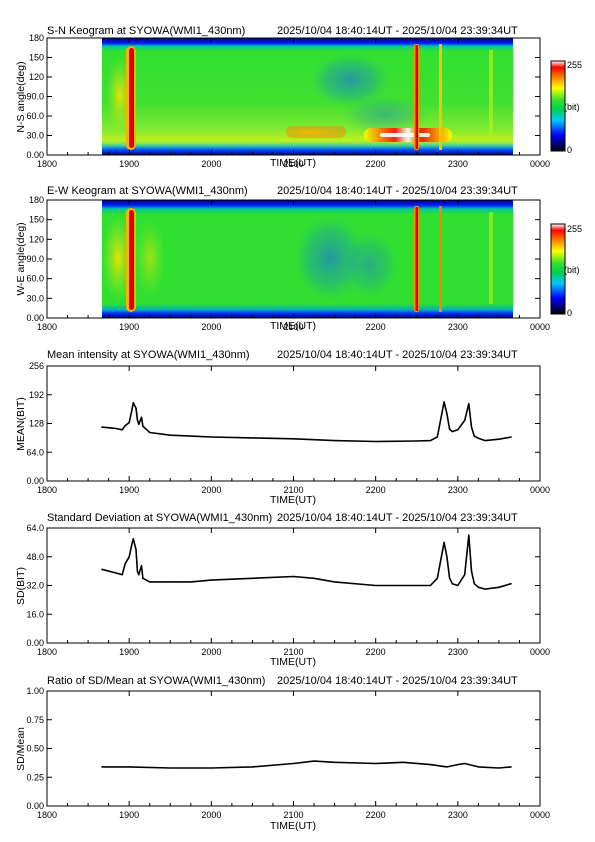  I want to click on mean-xlabel: TIME(UT), so click(293, 500).